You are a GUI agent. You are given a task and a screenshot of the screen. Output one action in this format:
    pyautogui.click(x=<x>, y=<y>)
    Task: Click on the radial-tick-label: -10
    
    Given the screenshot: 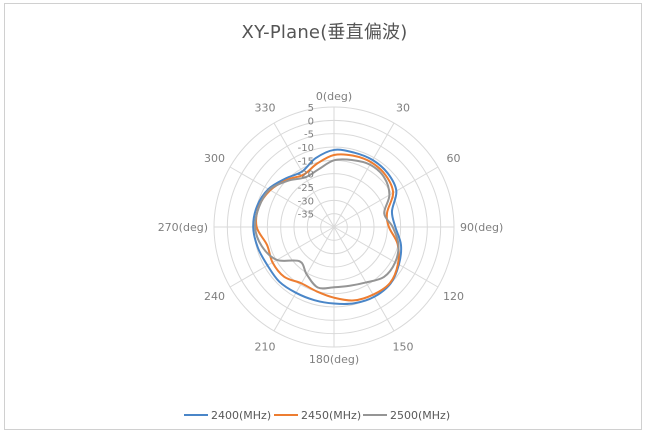 What is the action you would take?
    pyautogui.click(x=306, y=148)
    